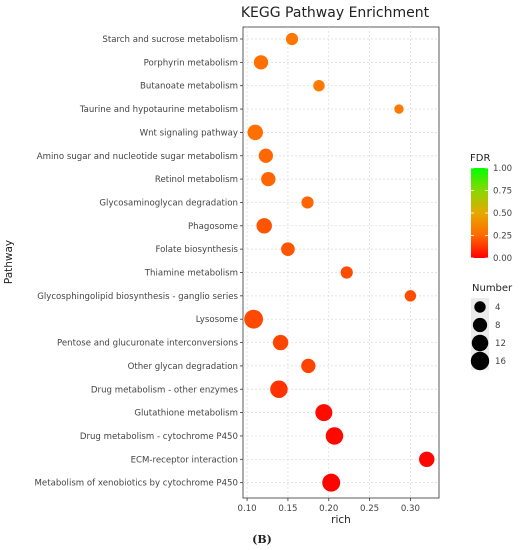 The height and width of the screenshot is (550, 523). Describe the element at coordinates (168, 203) in the screenshot. I see `pathway-label: Glycosaminoglycan degradation` at that location.